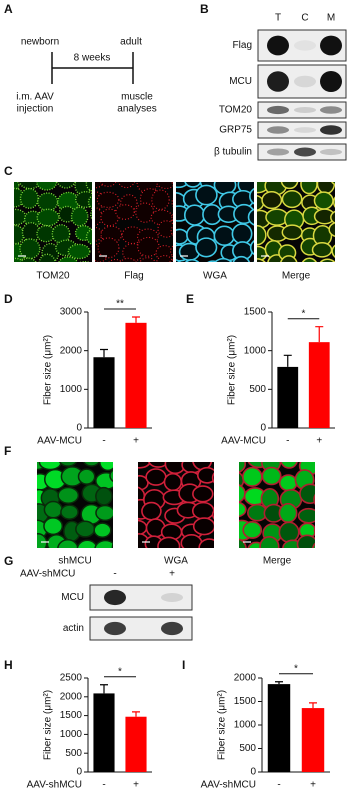 This screenshot has width=350, height=795. Describe the element at coordinates (8, 299) in the screenshot. I see `panel-letter: D` at that location.